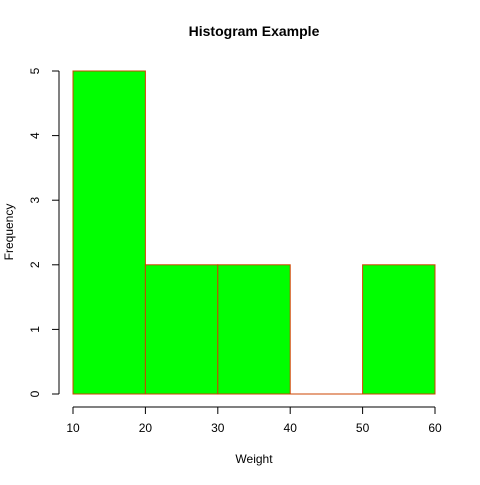 The image size is (480, 485). What do you see at coordinates (363, 428) in the screenshot?
I see `x-tick-label: 50` at bounding box center [363, 428].